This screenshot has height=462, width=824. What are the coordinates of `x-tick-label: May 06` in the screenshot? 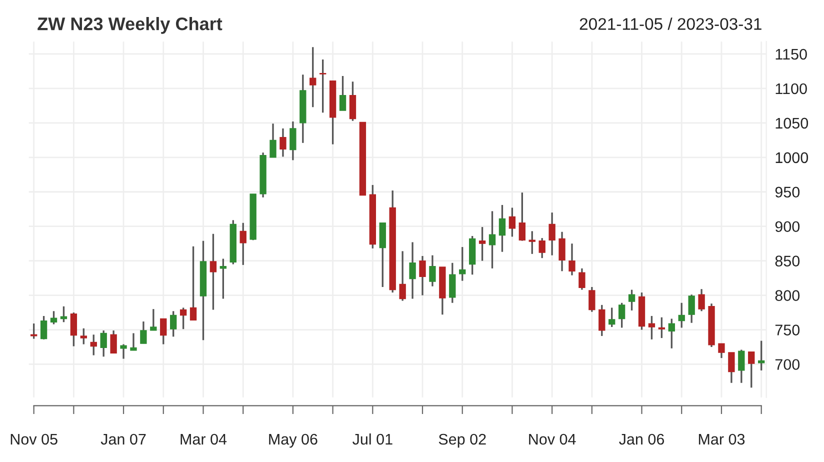 It's located at (293, 441).